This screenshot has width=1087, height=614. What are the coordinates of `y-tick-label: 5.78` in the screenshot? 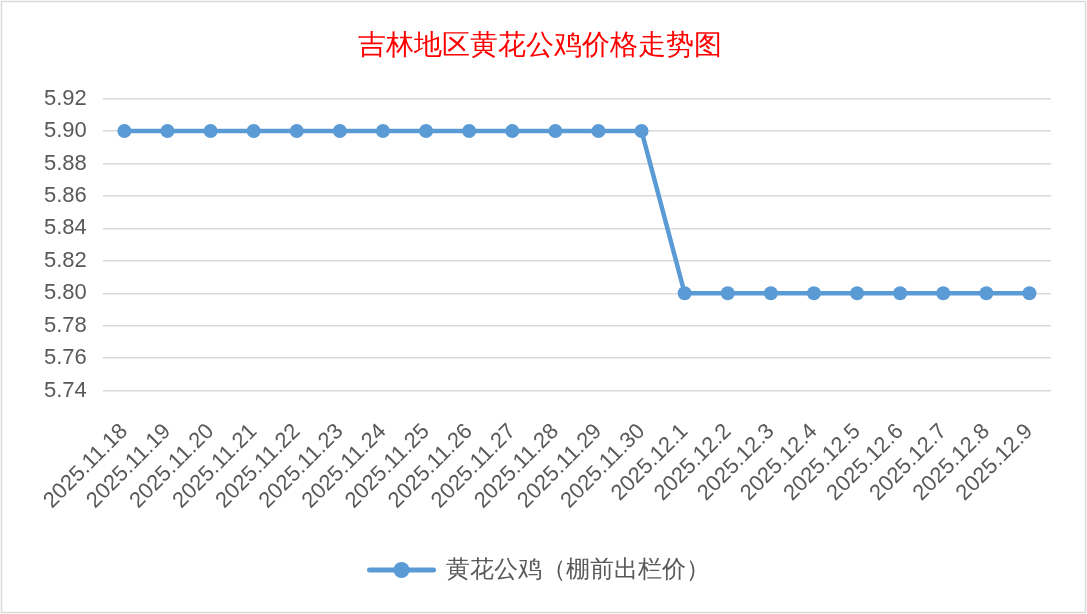 It's located at (65, 324).